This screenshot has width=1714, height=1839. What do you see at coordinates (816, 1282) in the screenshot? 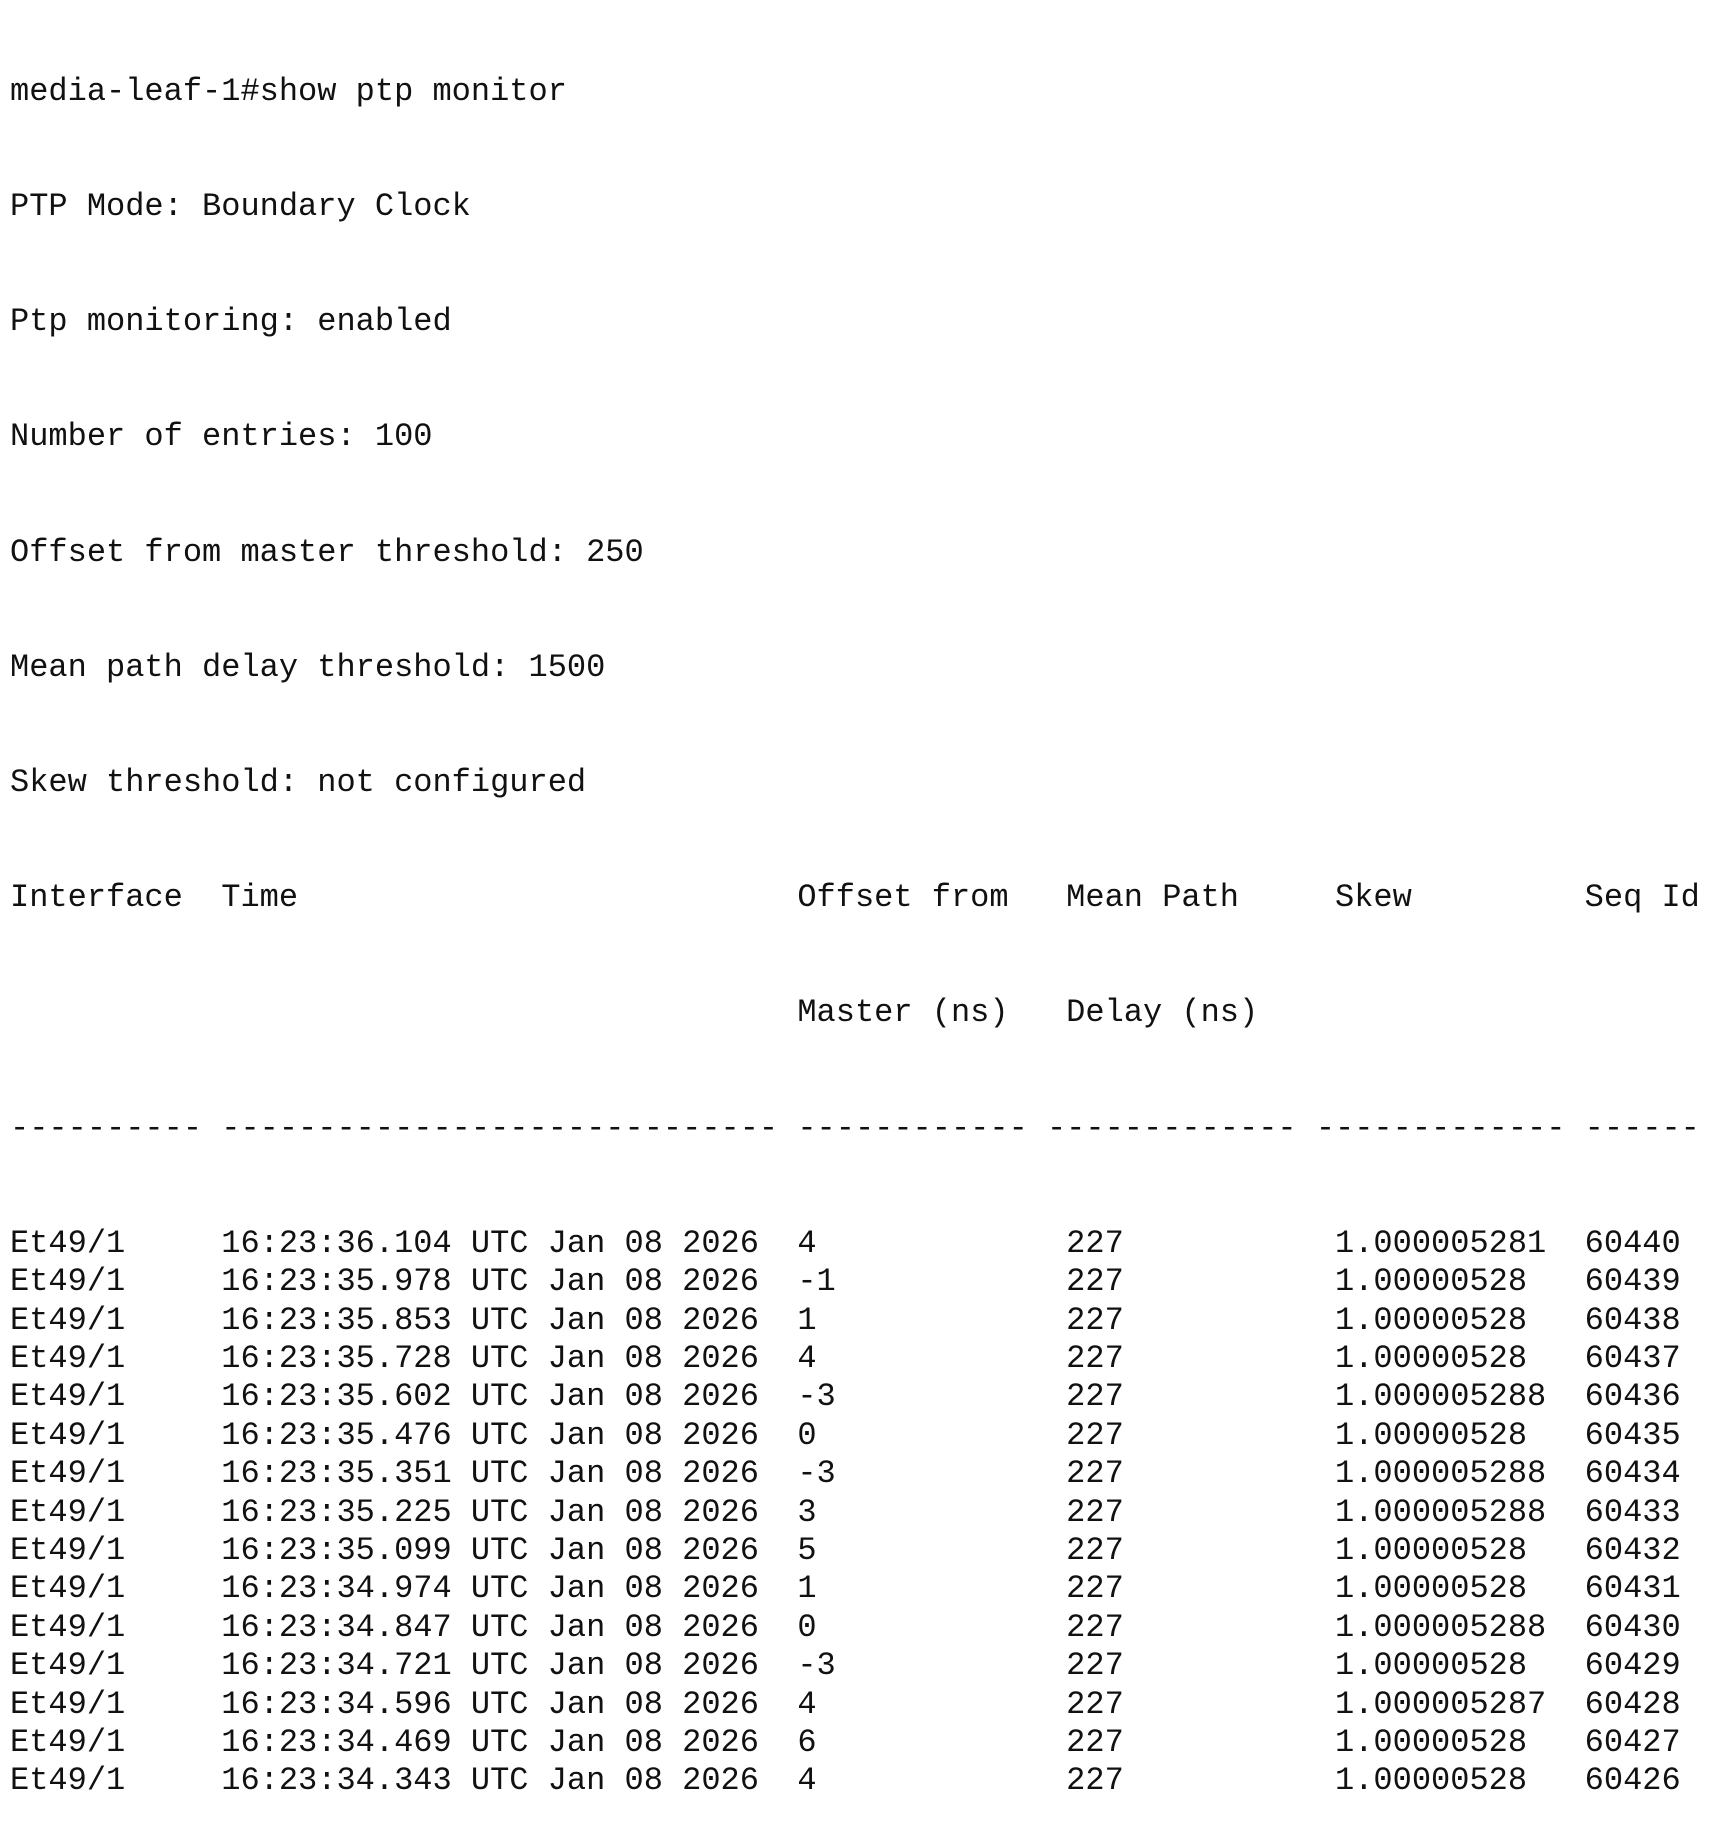
I see `cell-offset: -1` at bounding box center [816, 1282].